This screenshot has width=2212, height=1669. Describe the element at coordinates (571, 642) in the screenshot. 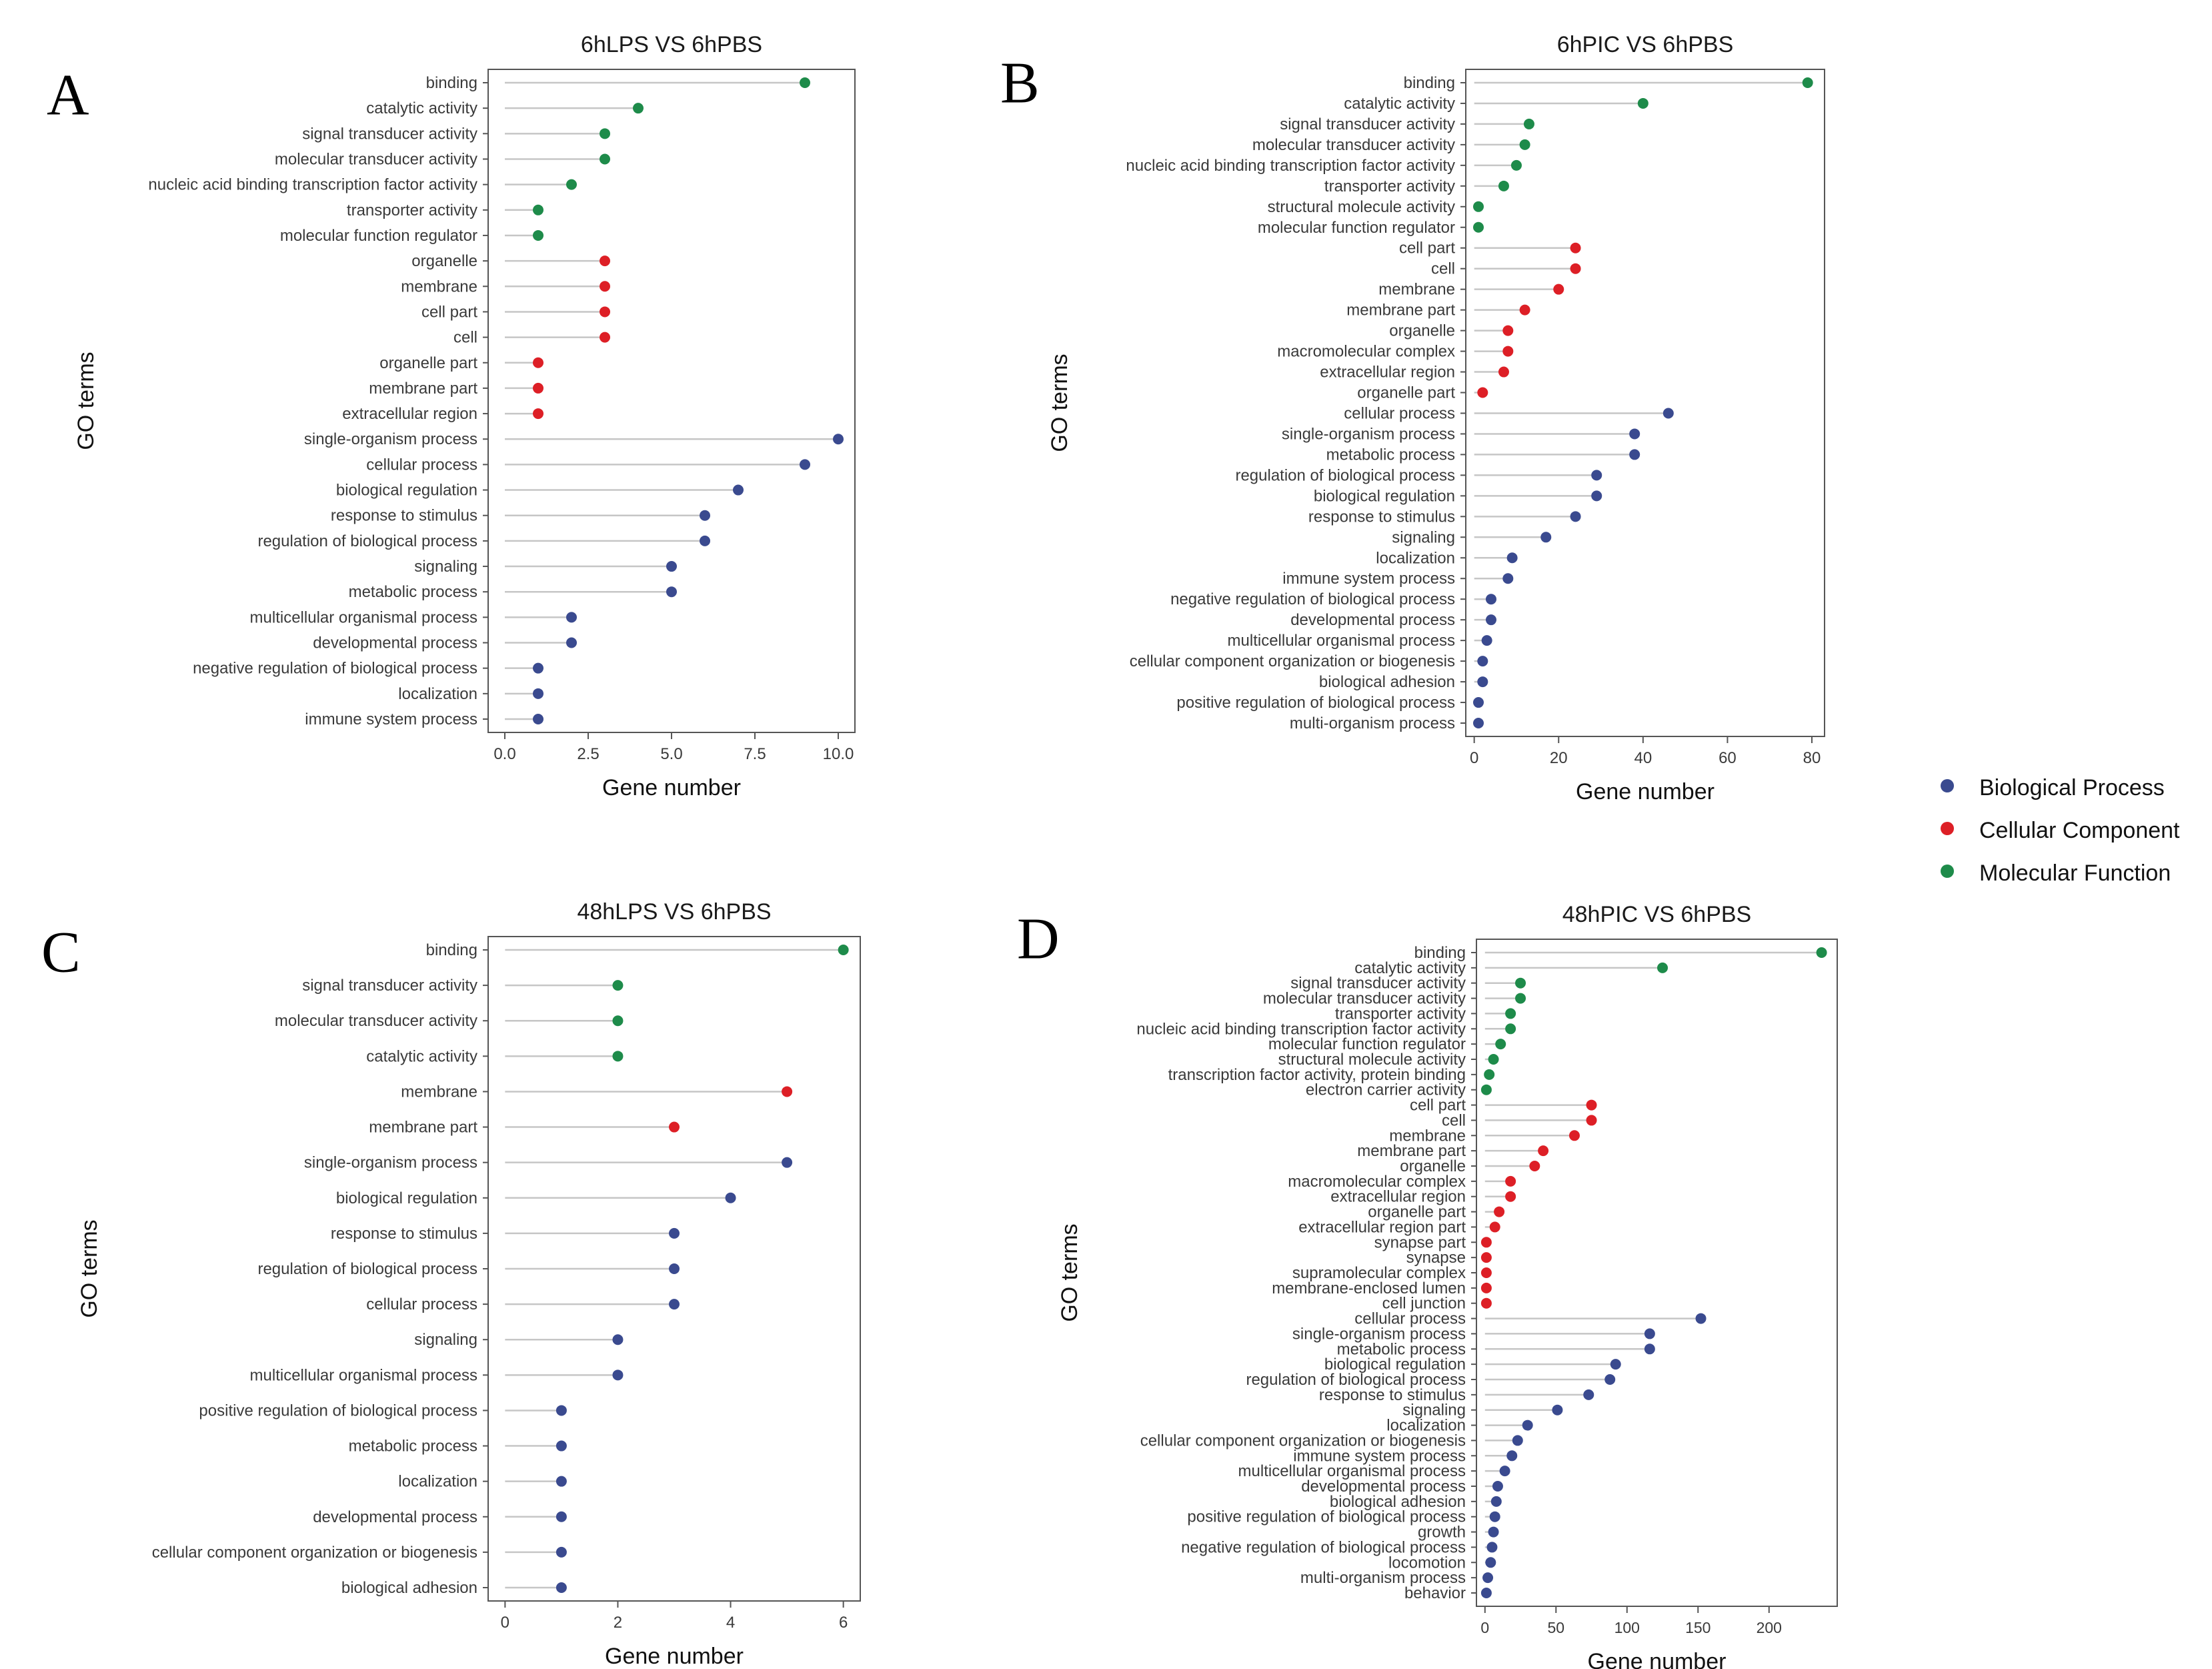

I see `panel-a-point-developmental-process` at that location.